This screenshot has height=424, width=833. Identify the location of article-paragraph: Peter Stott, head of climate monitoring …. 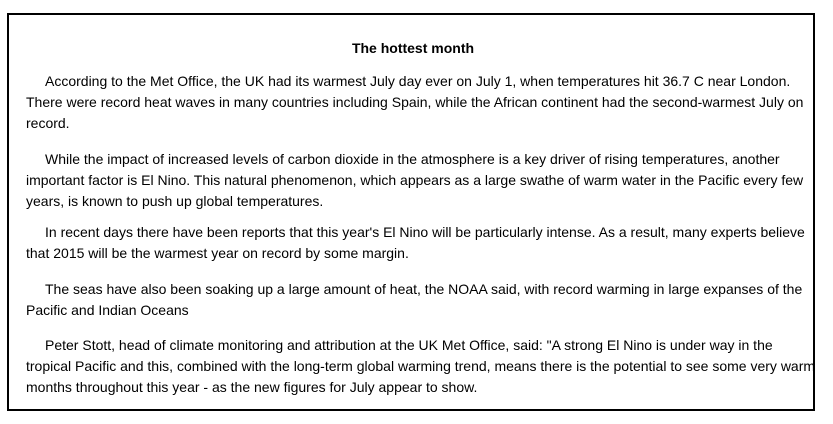
(421, 366).